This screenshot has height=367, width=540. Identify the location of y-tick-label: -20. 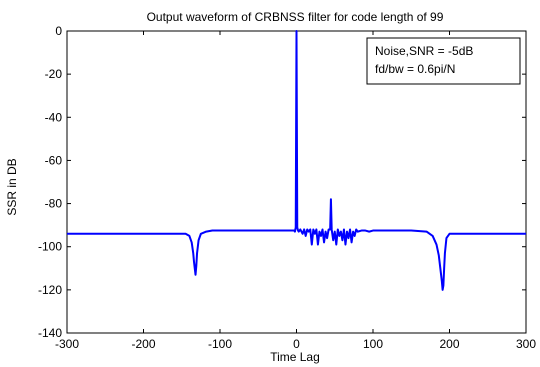
(54, 74).